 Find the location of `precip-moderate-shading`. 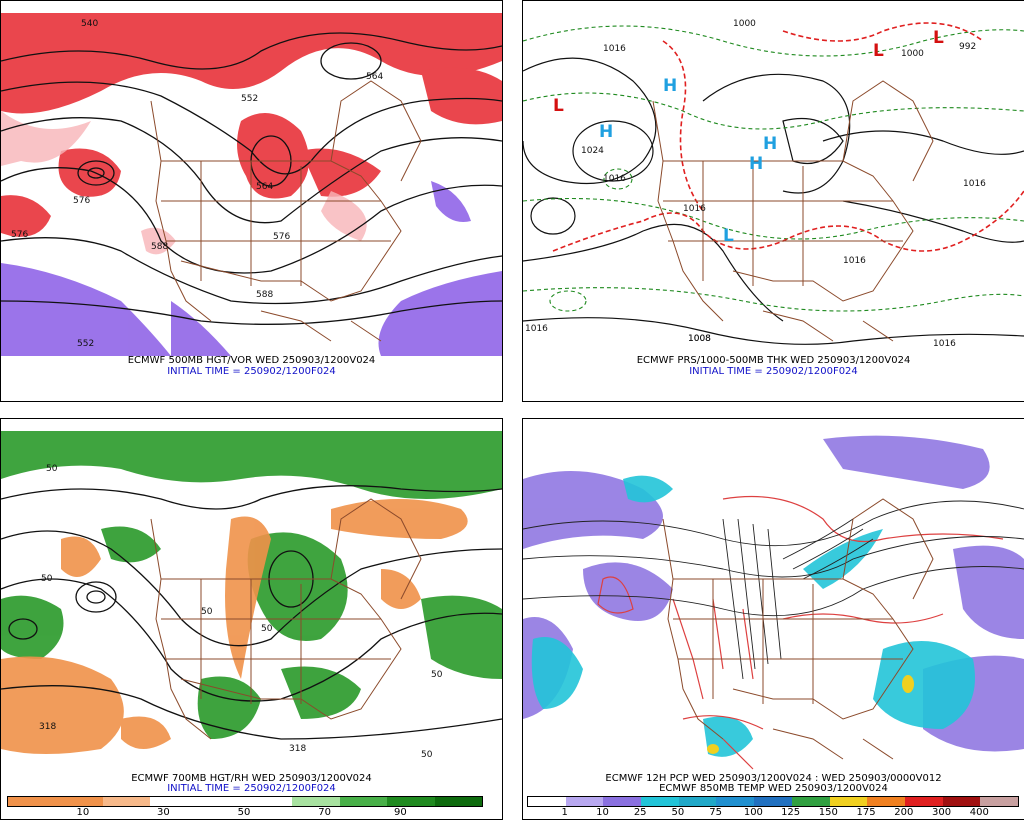

precip-moderate-shading is located at coordinates (753, 616).